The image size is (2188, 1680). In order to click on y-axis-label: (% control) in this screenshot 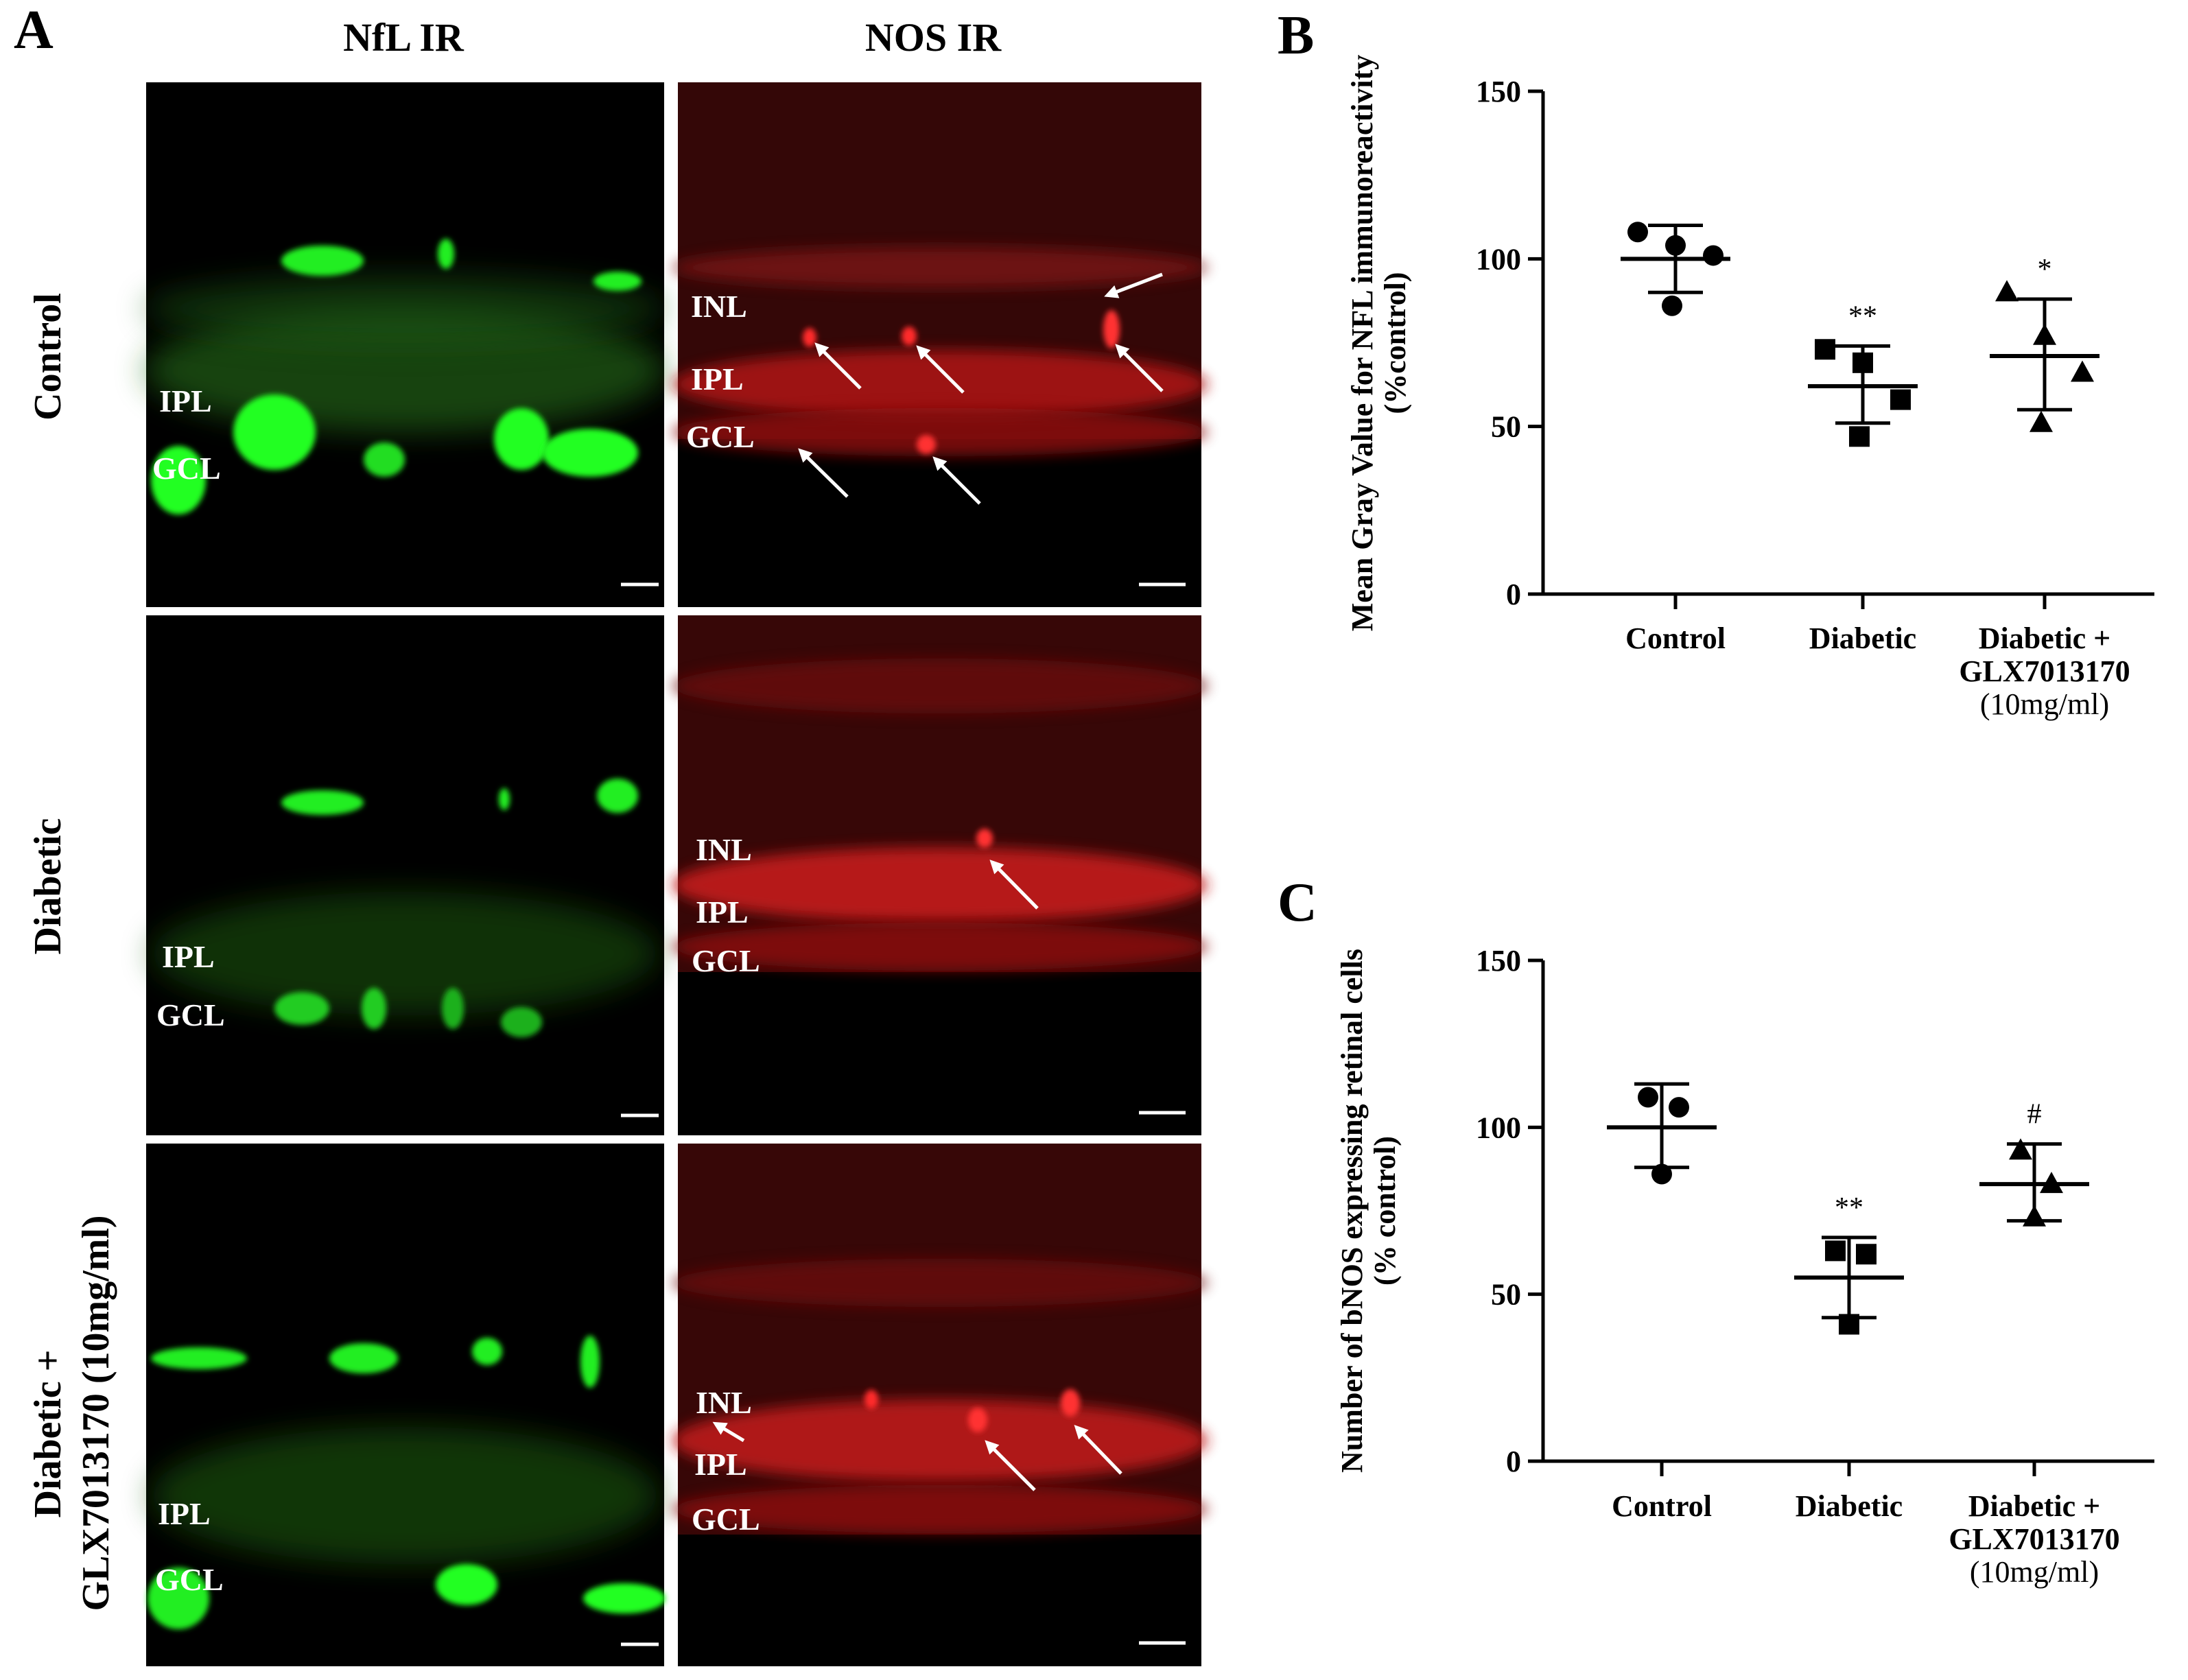, I will do `click(1385, 1211)`.